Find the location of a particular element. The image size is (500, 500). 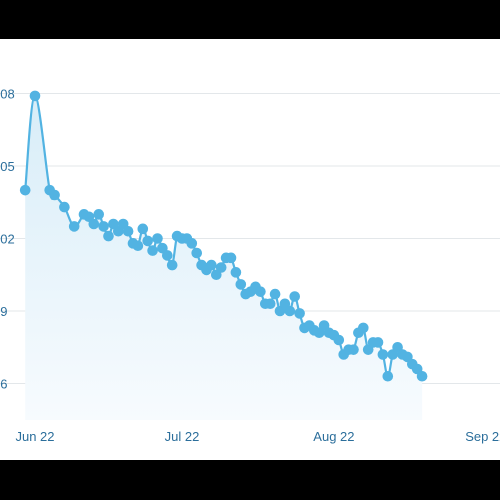

y-tick-label: 102 is located at coordinates (7, 239).